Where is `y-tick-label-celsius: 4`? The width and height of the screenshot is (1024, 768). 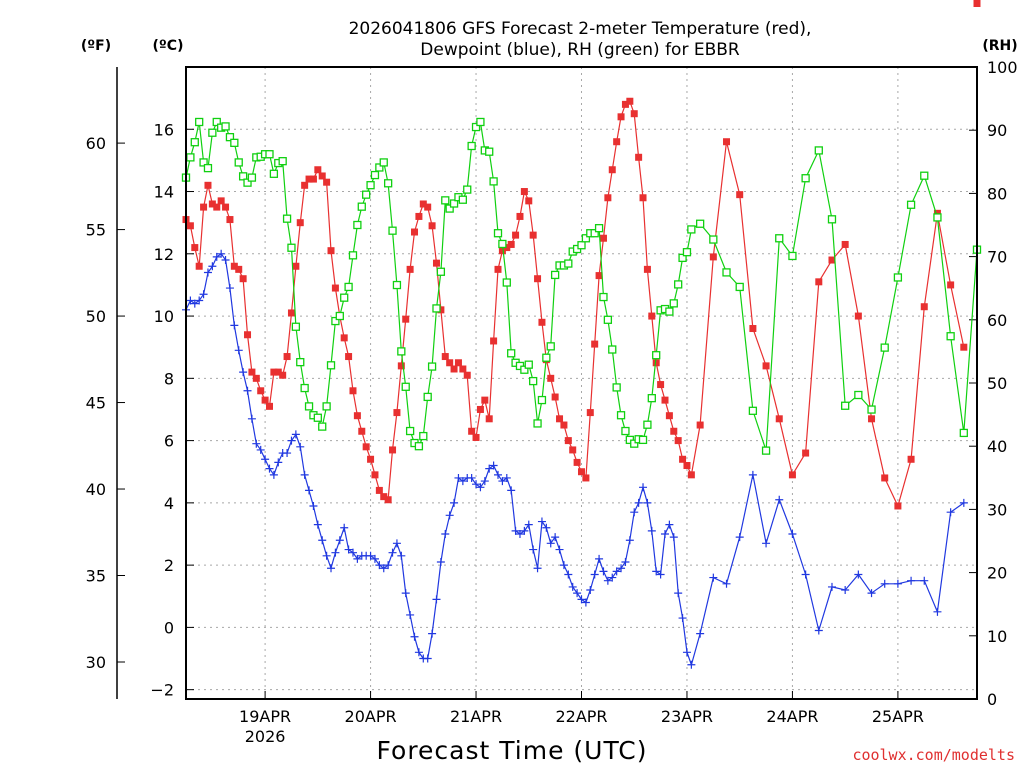
y-tick-label-celsius: 4 is located at coordinates (169, 503).